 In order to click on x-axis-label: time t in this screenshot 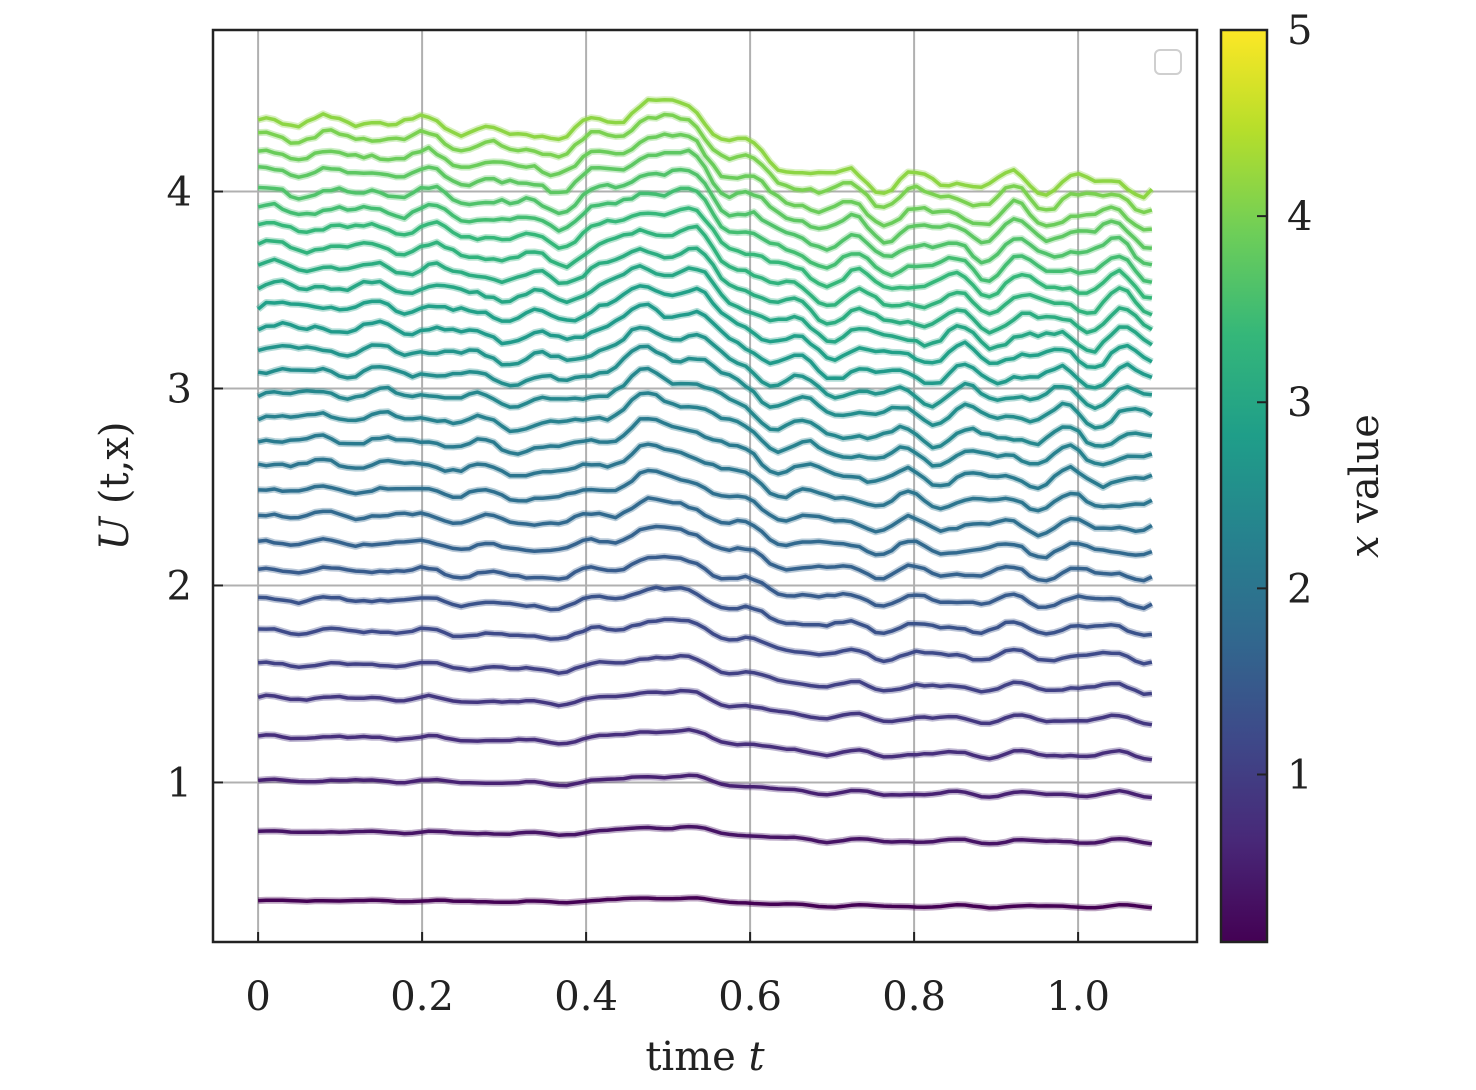, I will do `click(705, 1057)`.